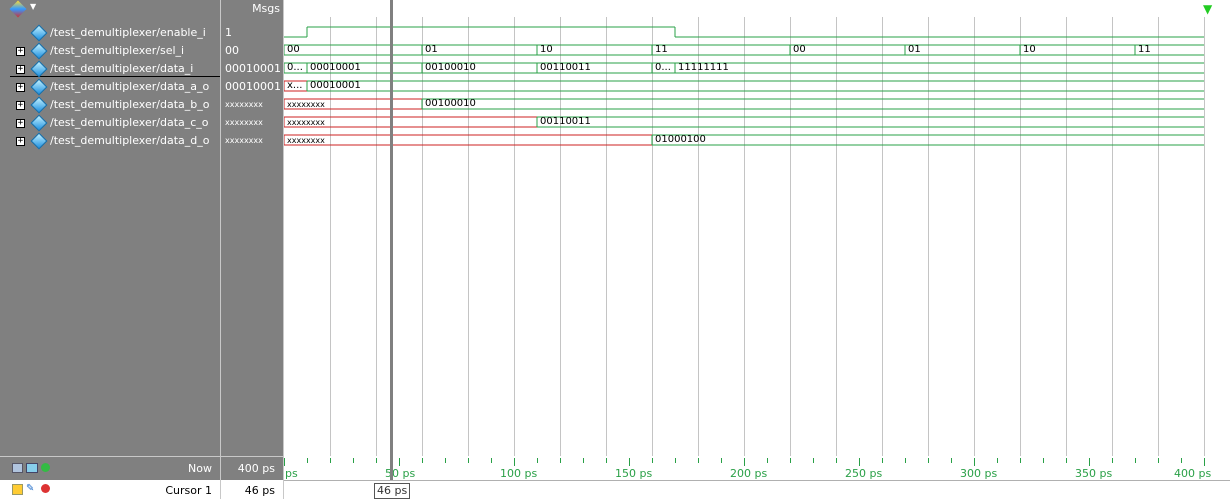  I want to click on wave-value-label: 00, so click(293, 49).